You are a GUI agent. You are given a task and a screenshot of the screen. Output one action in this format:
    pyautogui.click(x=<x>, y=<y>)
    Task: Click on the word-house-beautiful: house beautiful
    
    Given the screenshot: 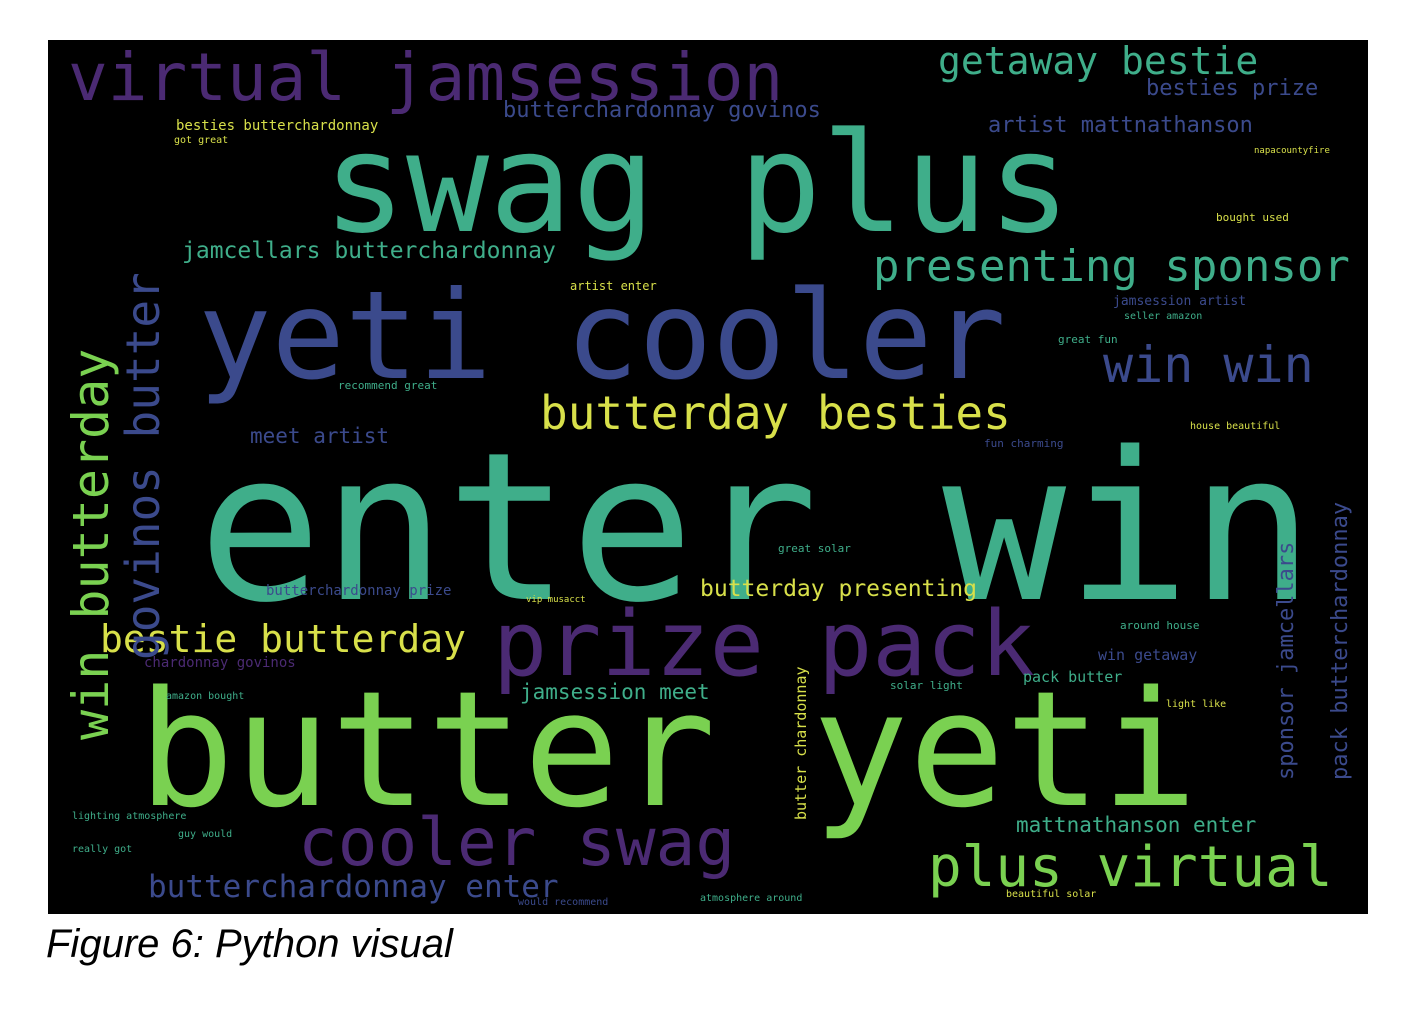 What is the action you would take?
    pyautogui.click(x=1235, y=426)
    